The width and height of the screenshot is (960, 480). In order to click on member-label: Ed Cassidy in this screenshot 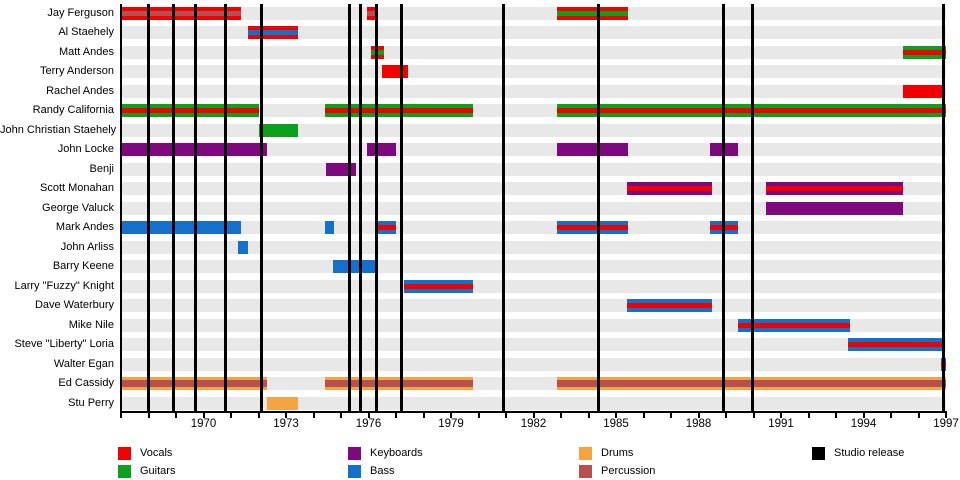, I will do `click(86, 383)`.